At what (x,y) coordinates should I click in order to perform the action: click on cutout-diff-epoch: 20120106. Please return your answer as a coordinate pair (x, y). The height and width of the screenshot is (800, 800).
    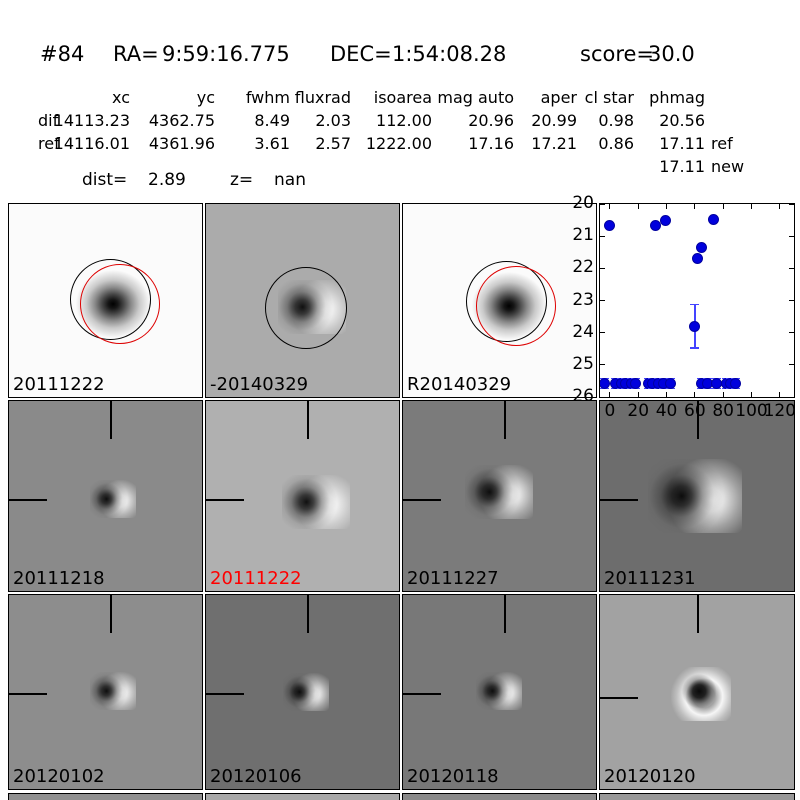
    Looking at the image, I should click on (302, 692).